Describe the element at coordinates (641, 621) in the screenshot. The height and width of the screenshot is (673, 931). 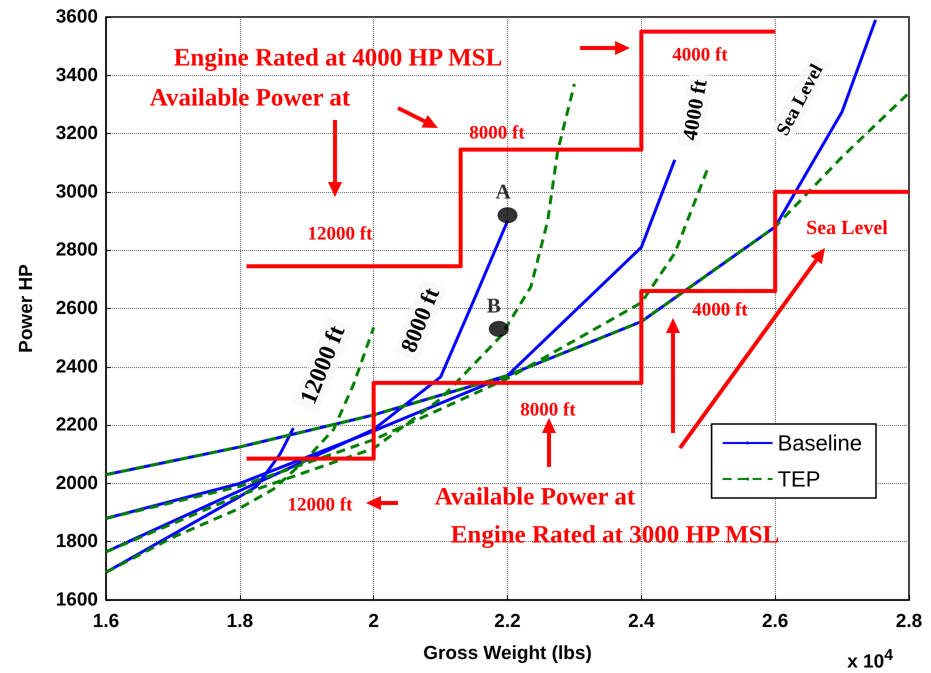
I see `x-tick-label: 2.4` at that location.